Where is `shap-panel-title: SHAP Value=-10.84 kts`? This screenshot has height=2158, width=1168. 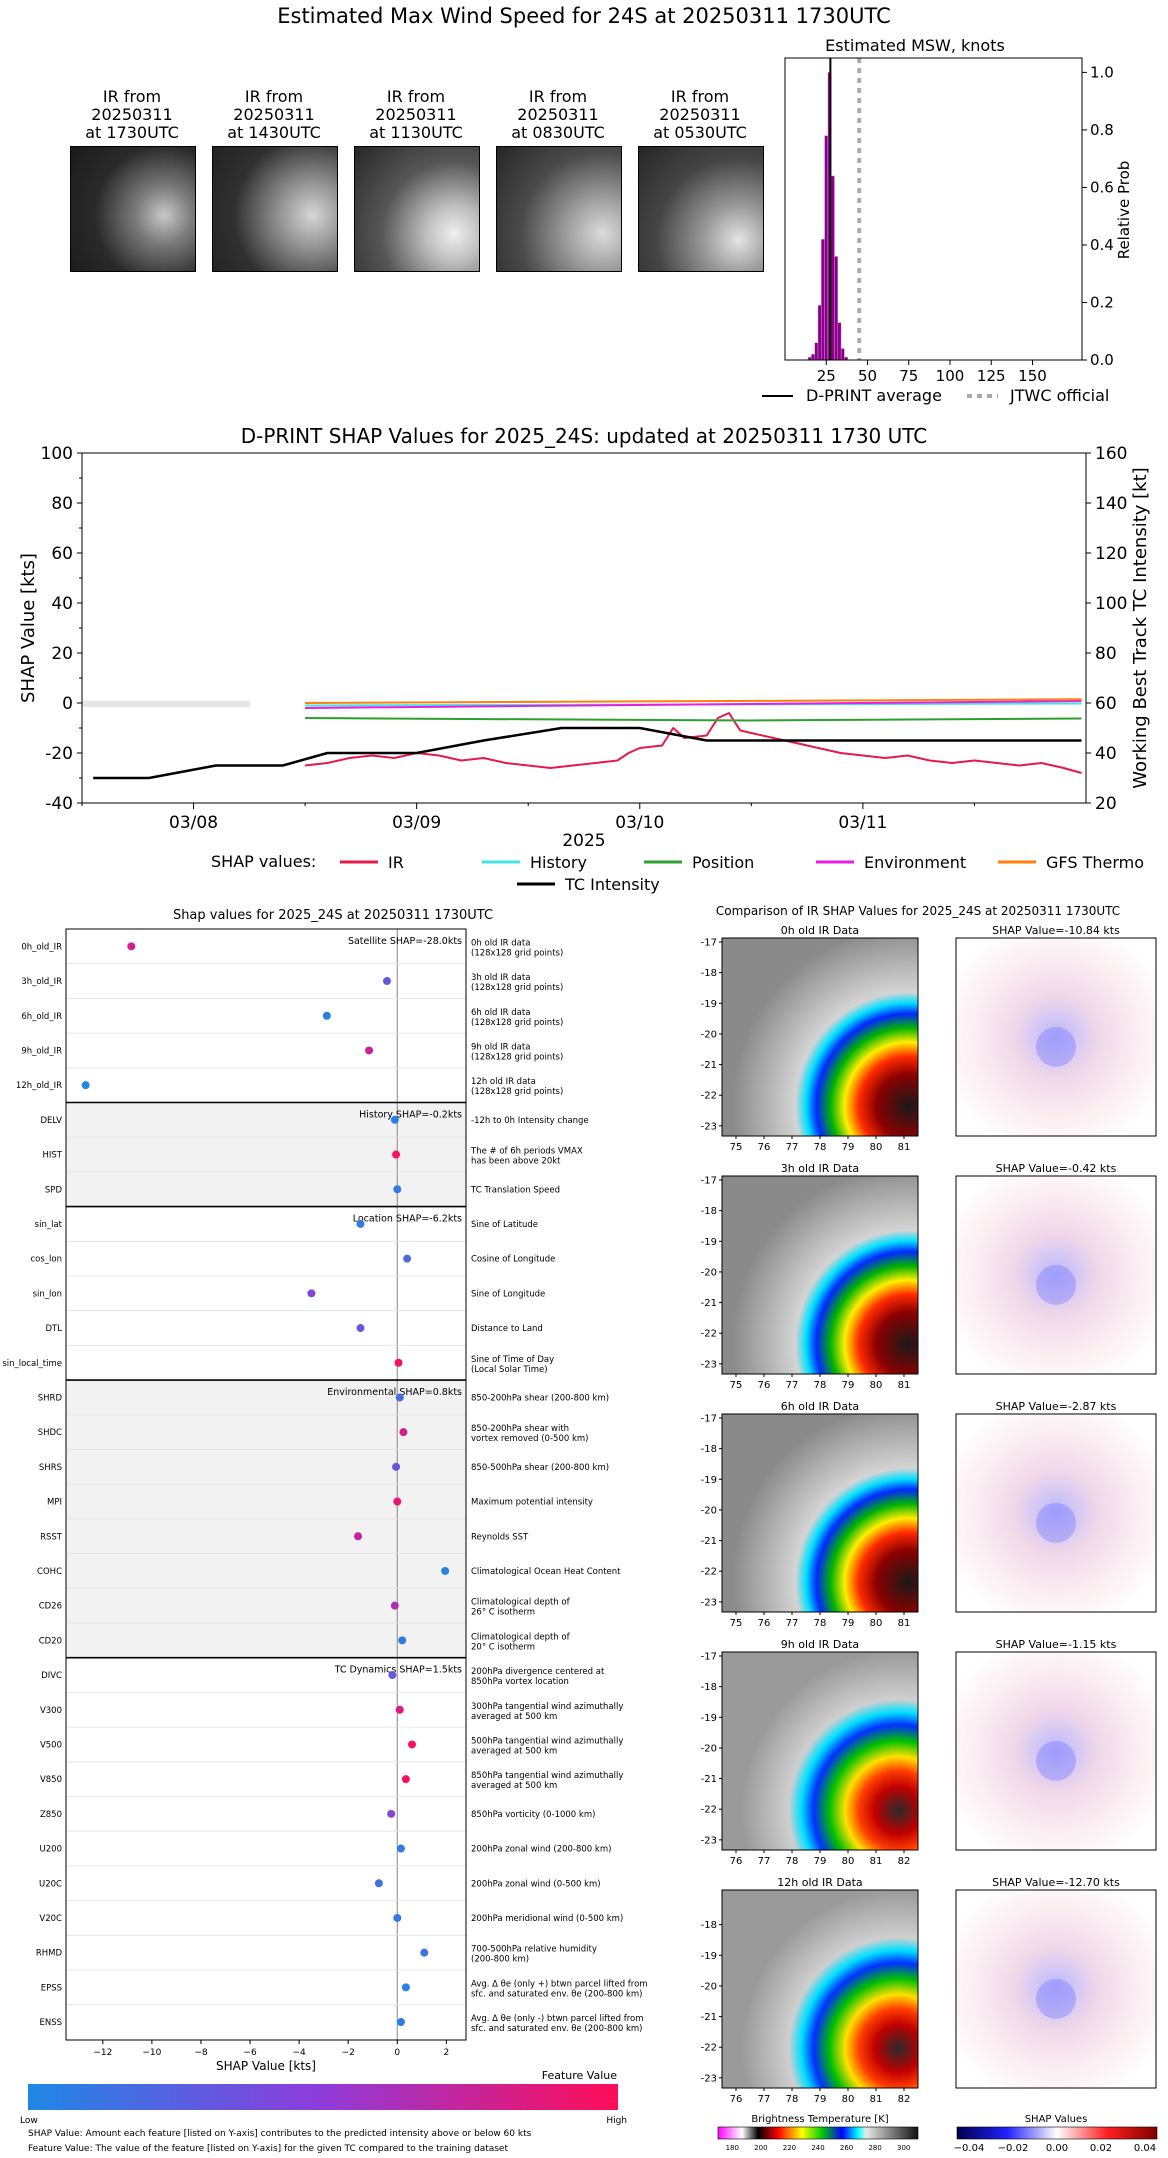
shap-panel-title: SHAP Value=-10.84 kts is located at coordinates (1056, 930).